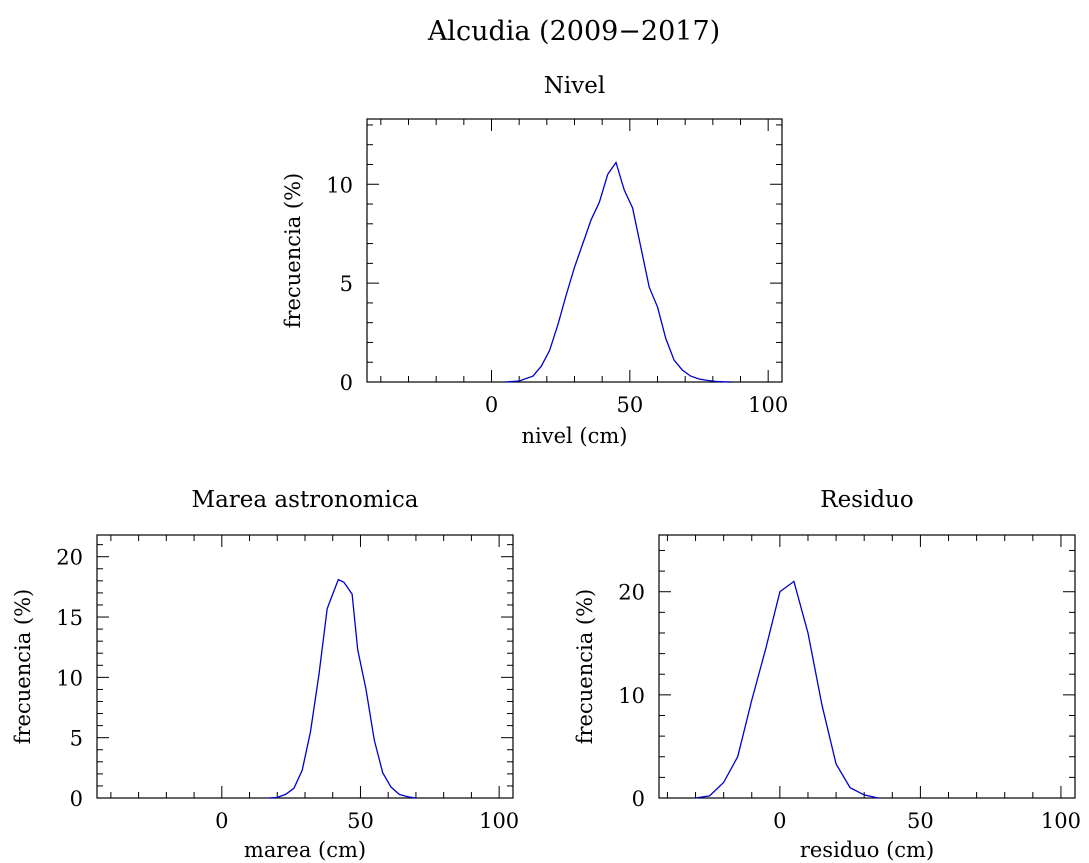 This screenshot has width=1089, height=863. What do you see at coordinates (574, 86) in the screenshot?
I see `chart-title: Nivel` at bounding box center [574, 86].